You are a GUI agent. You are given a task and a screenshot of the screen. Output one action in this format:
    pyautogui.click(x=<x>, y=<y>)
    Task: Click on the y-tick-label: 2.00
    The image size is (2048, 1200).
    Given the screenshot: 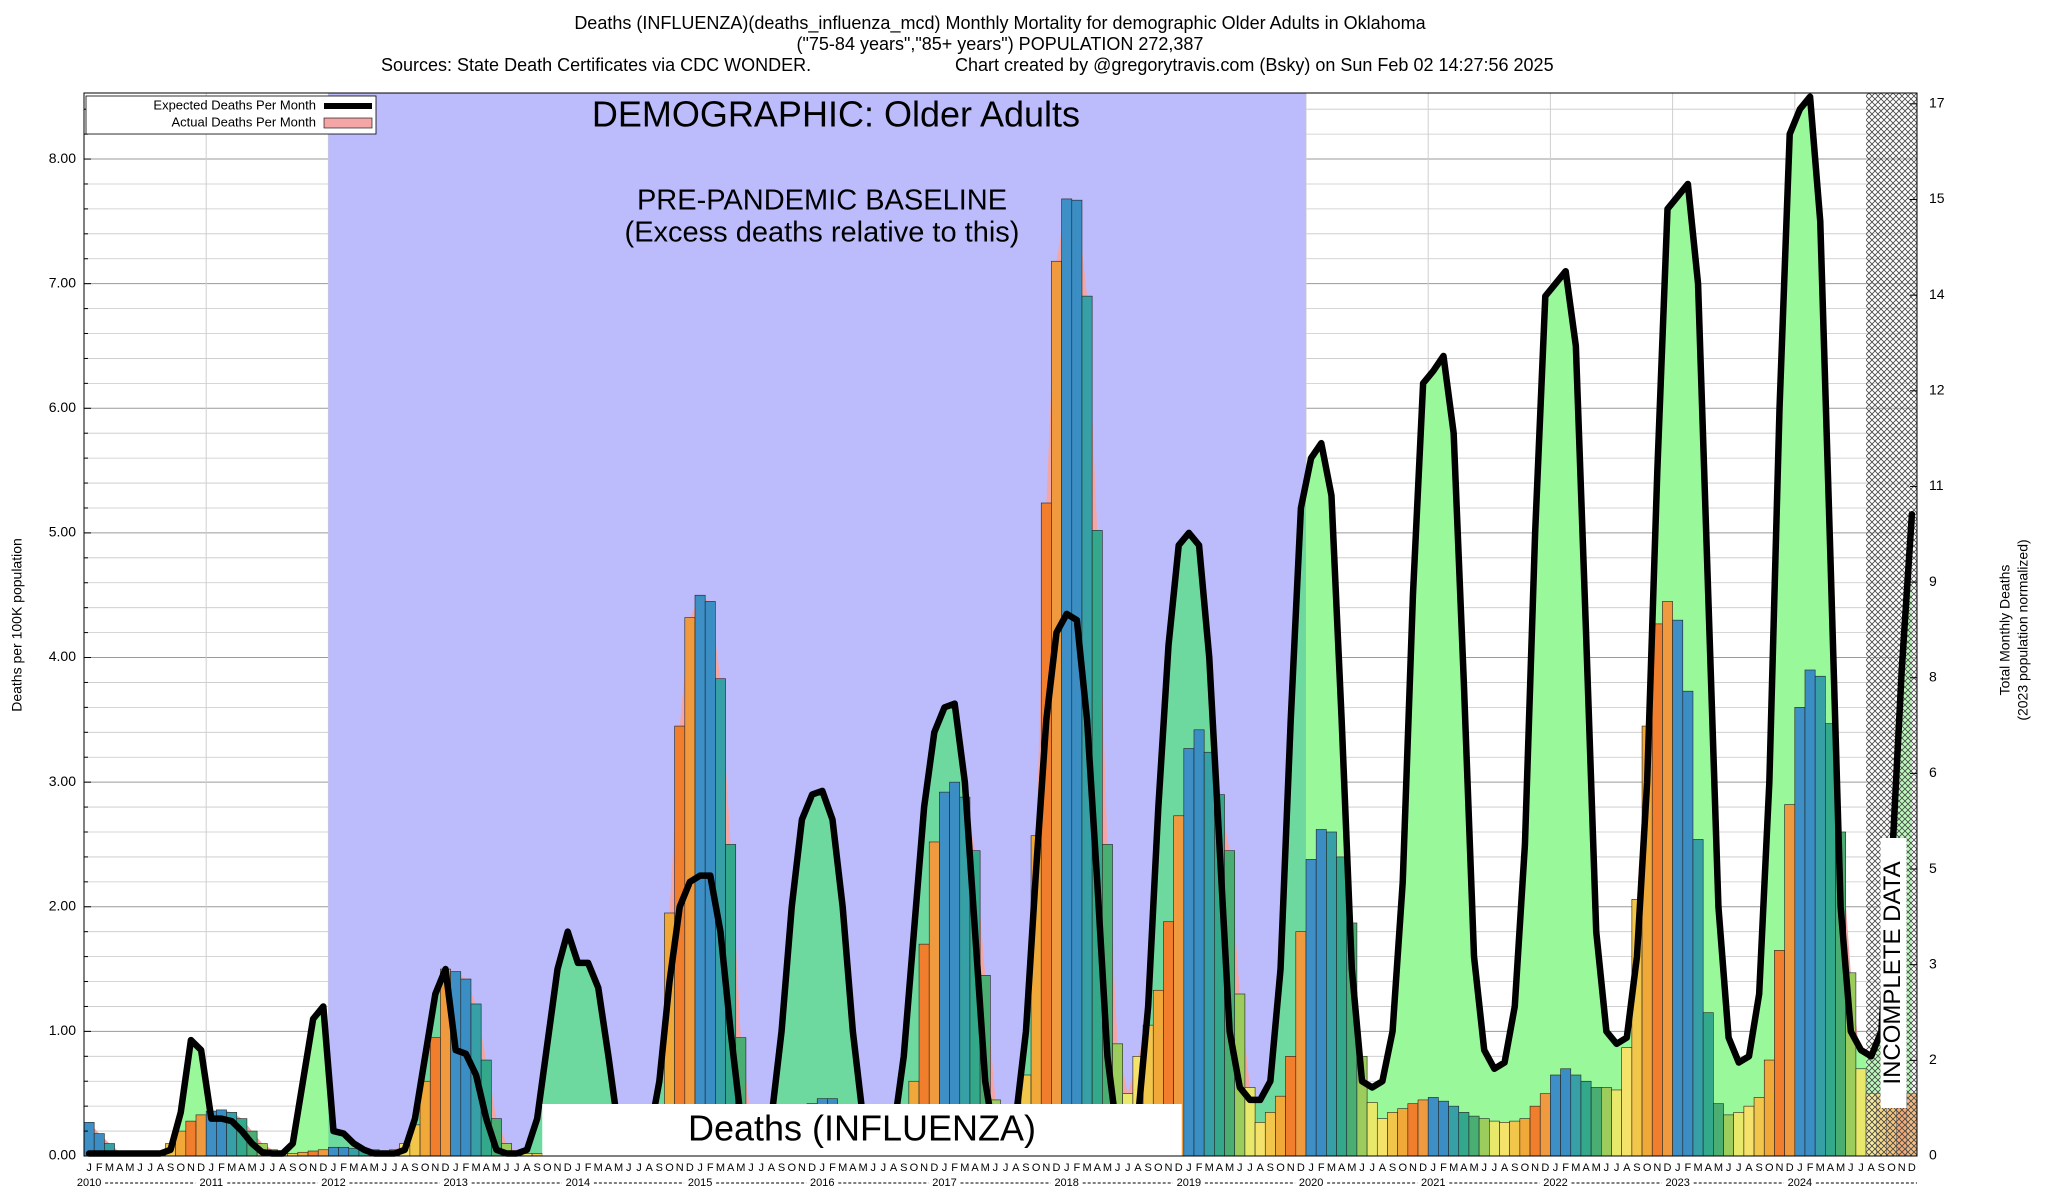 What is the action you would take?
    pyautogui.click(x=62, y=905)
    